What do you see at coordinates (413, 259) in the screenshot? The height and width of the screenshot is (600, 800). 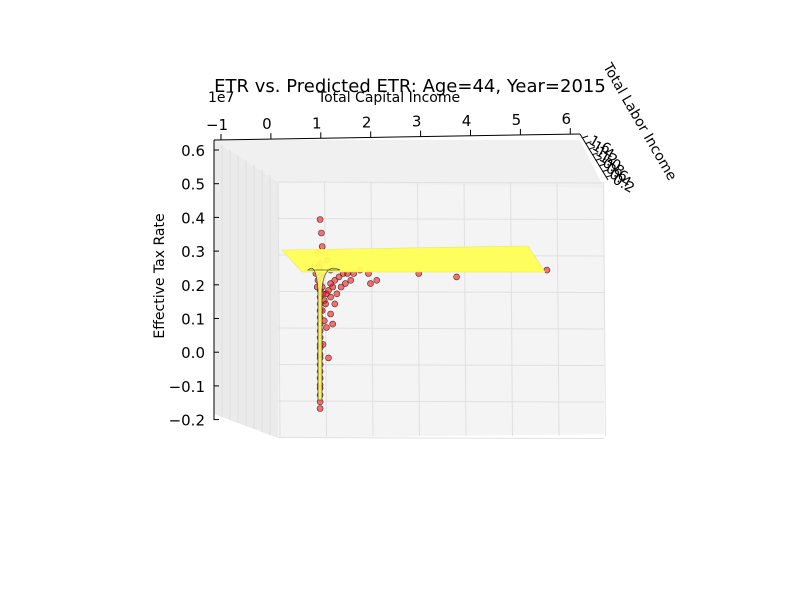 I see `surface-plane` at bounding box center [413, 259].